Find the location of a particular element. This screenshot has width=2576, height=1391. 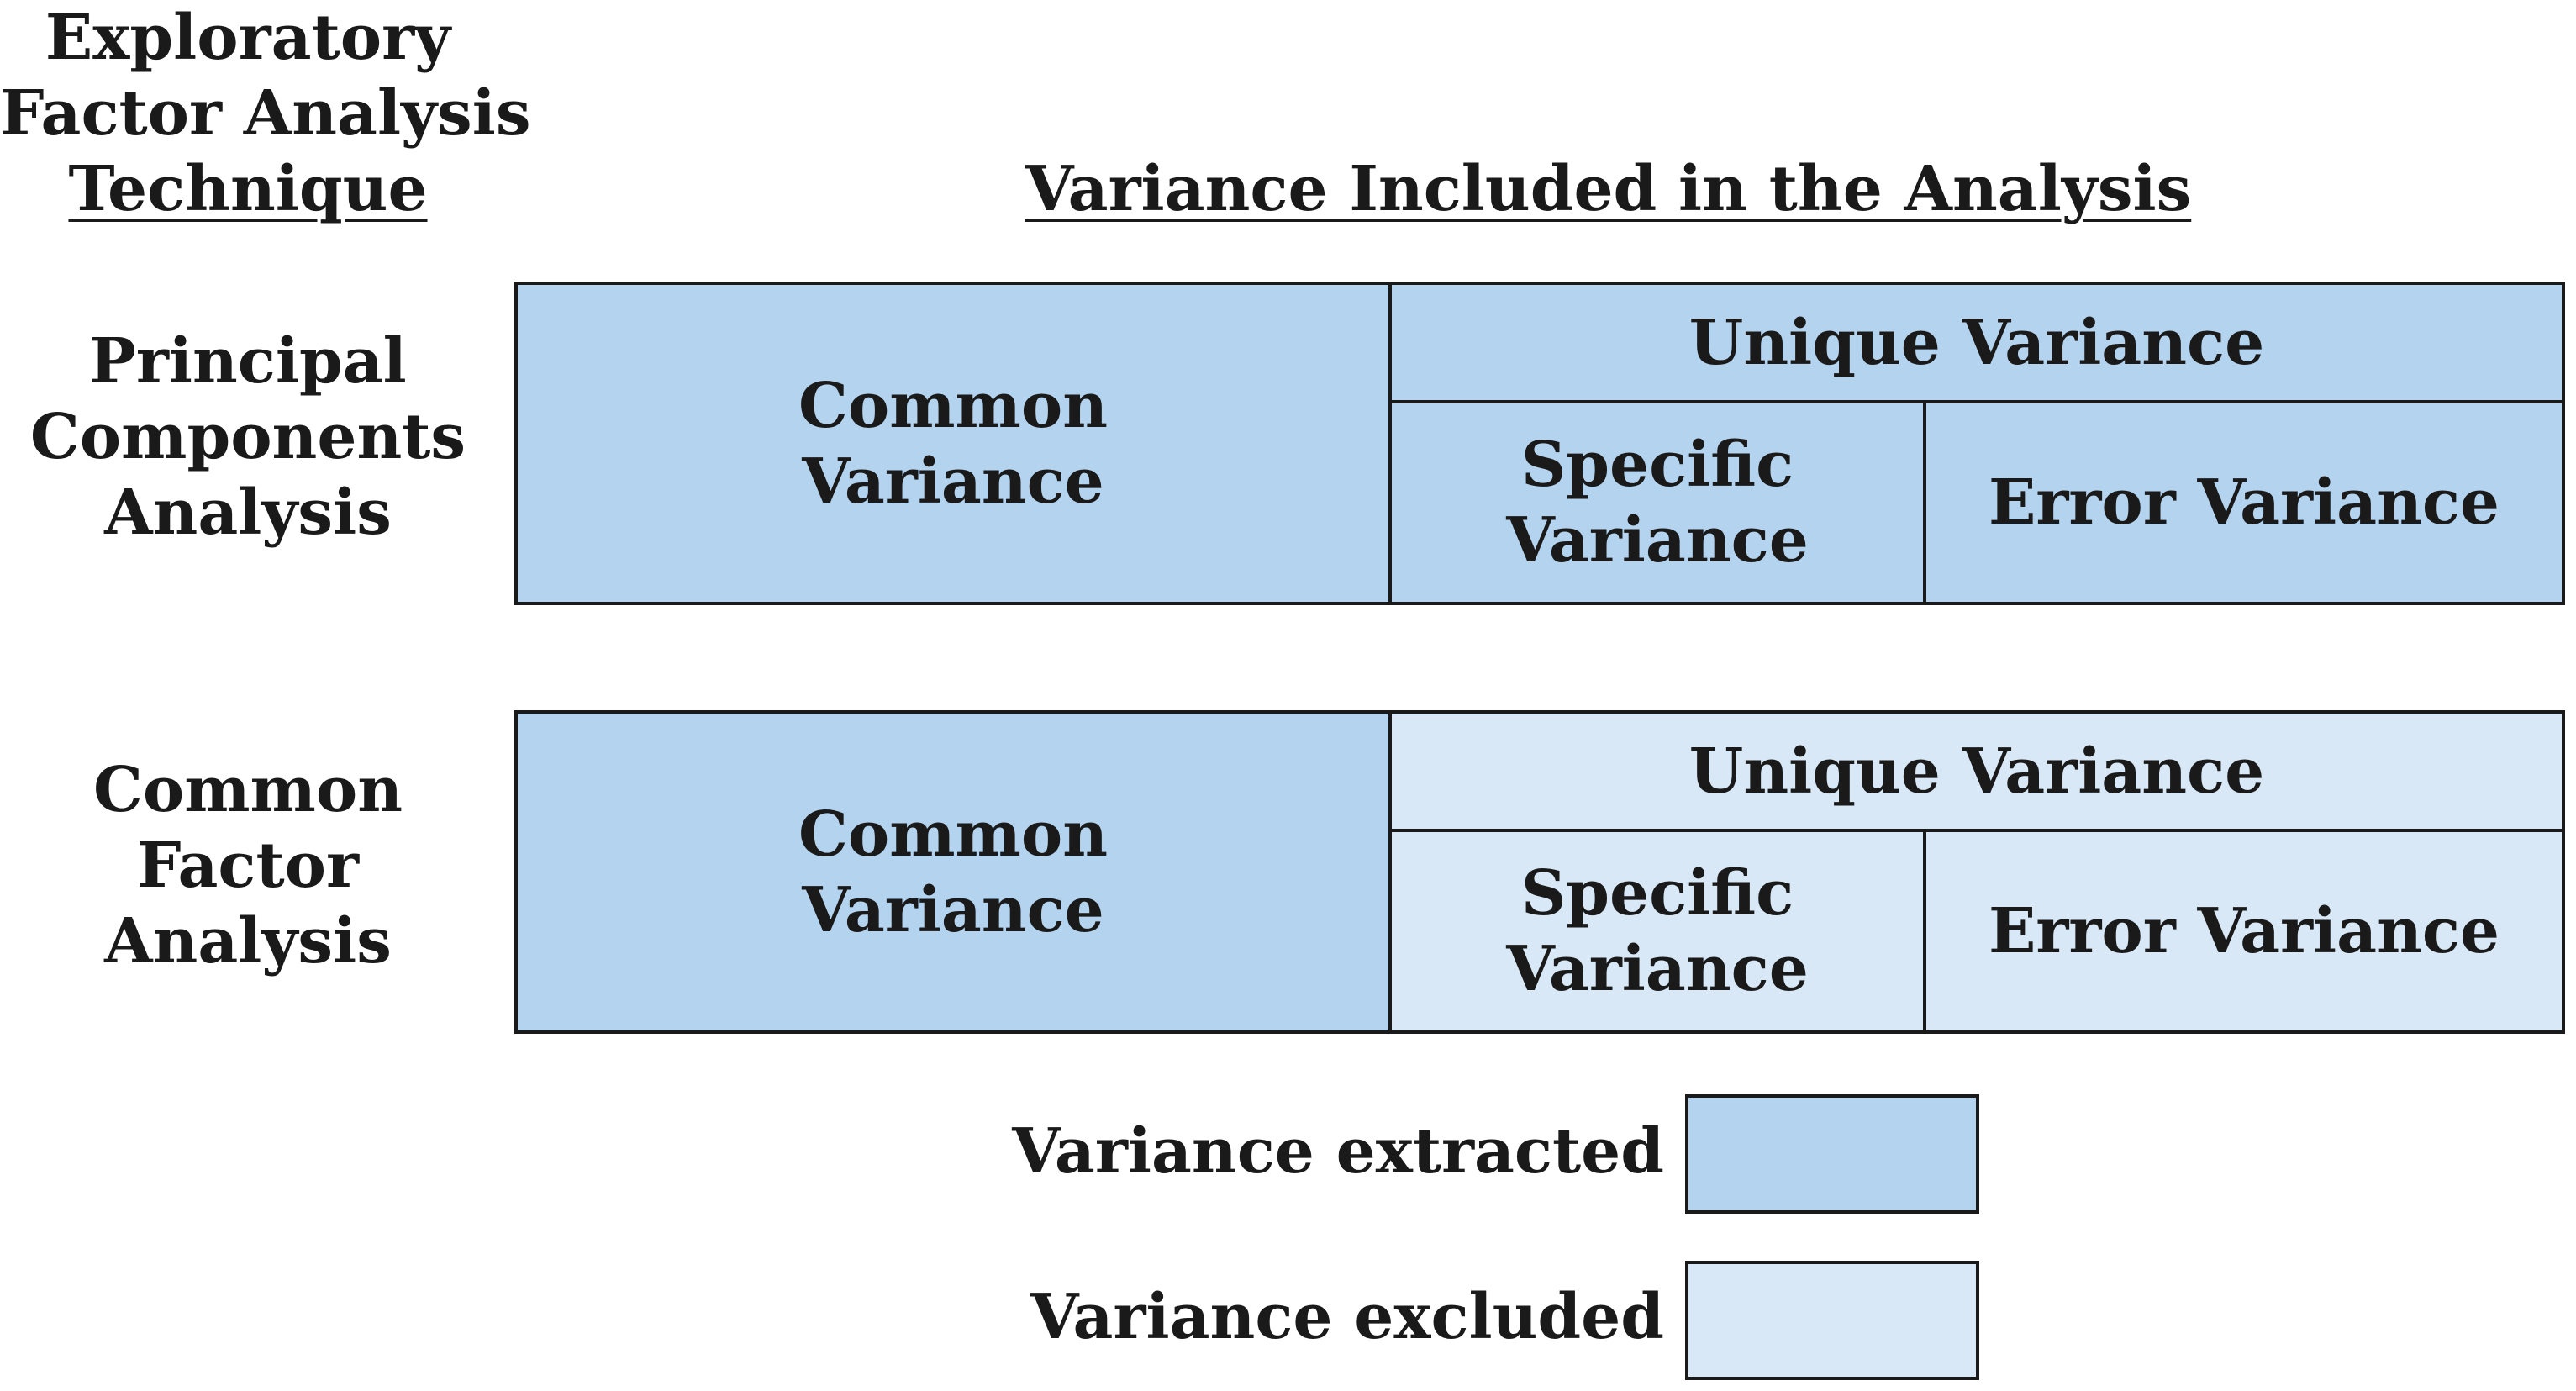

pca-error-variance-cell: Error Variance is located at coordinates (2242, 501).